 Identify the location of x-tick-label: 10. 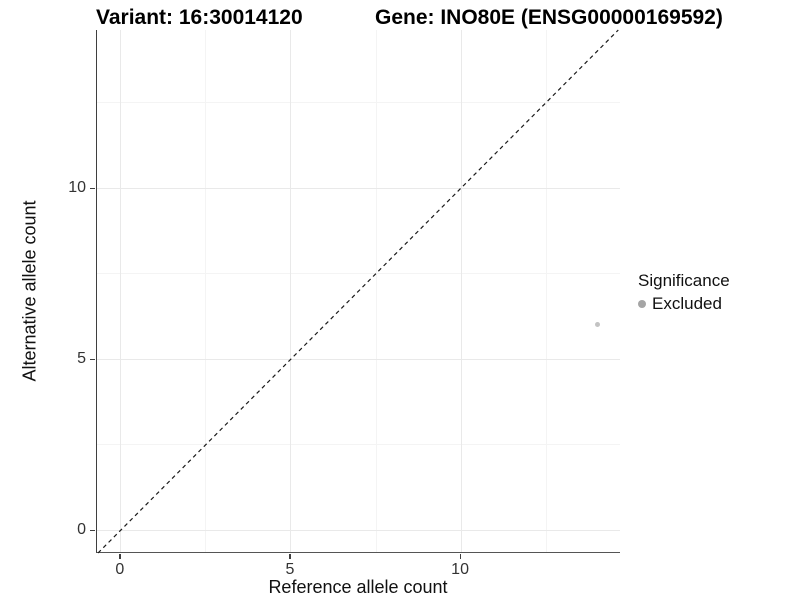
(460, 569).